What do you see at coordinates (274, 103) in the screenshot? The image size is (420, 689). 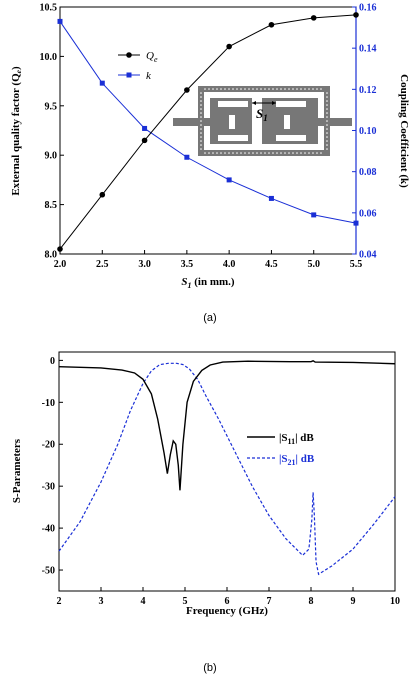 I see `s1-arrow-head-right` at bounding box center [274, 103].